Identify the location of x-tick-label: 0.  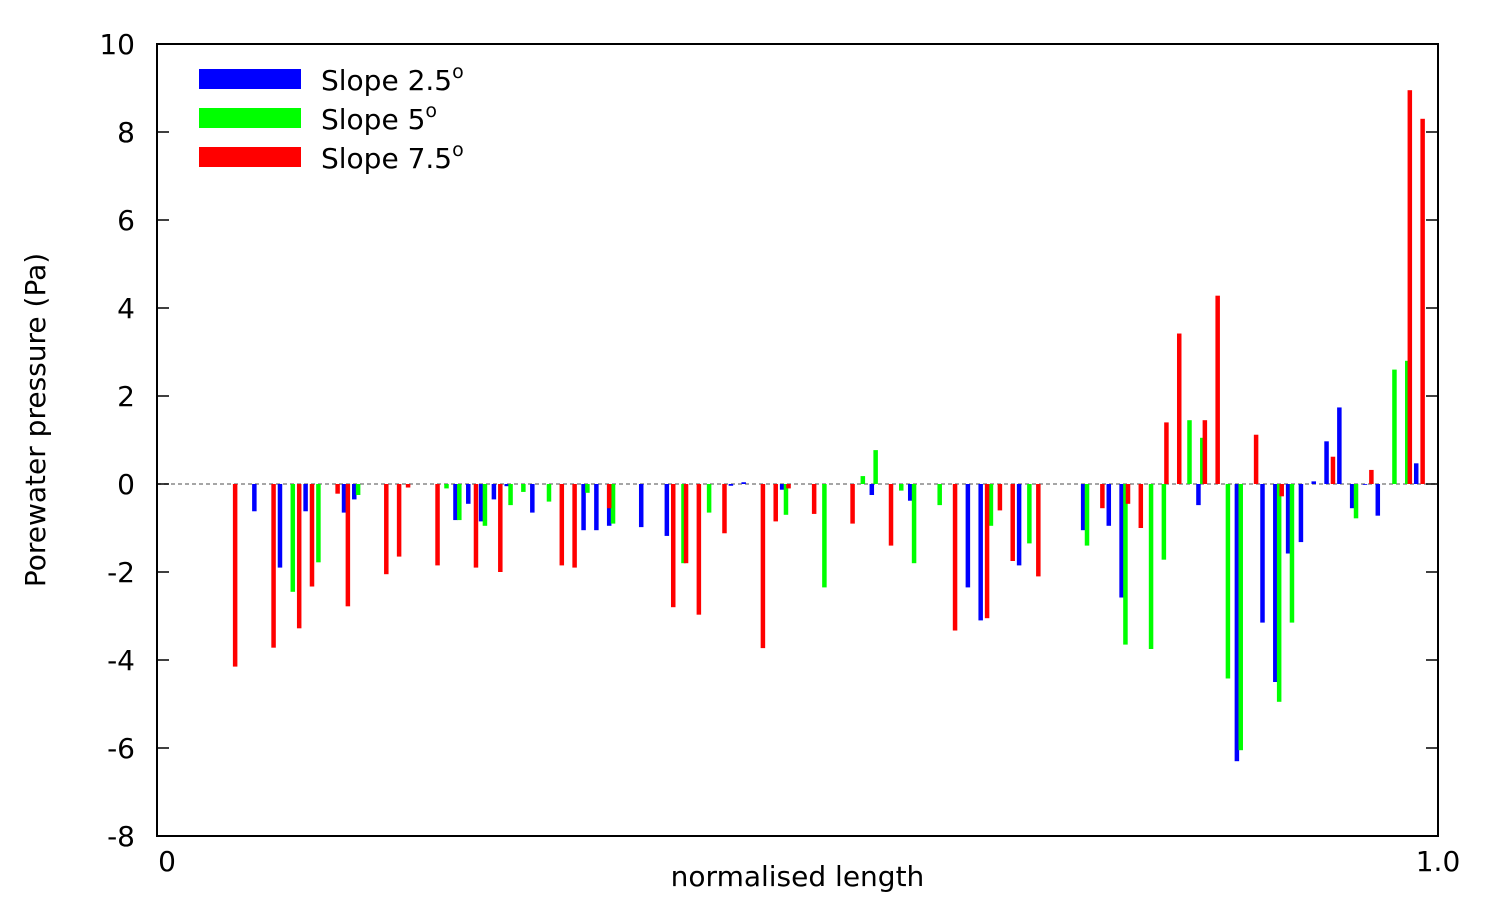
(167, 861).